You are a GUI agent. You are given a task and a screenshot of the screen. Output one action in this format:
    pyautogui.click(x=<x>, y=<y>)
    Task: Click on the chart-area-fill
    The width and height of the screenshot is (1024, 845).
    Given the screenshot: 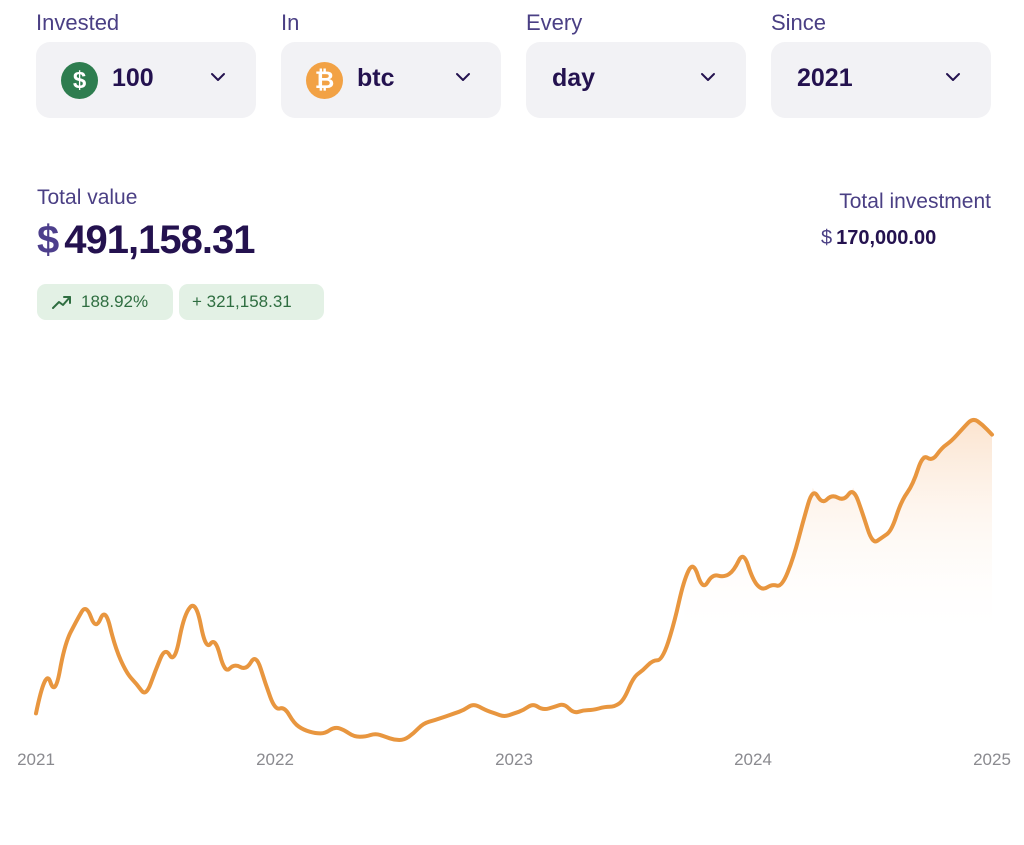 What is the action you would take?
    pyautogui.click(x=837, y=529)
    